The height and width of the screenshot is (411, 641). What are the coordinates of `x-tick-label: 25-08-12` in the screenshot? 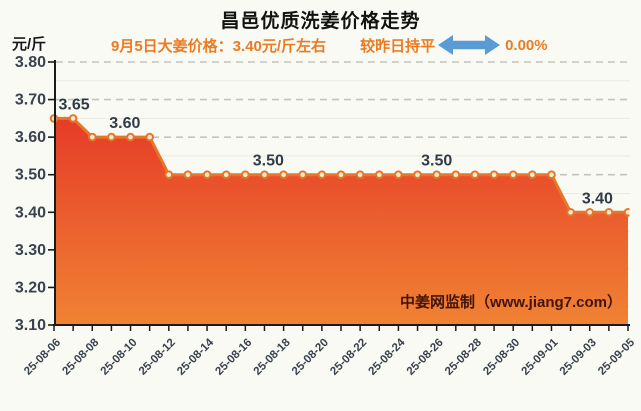 It's located at (157, 357).